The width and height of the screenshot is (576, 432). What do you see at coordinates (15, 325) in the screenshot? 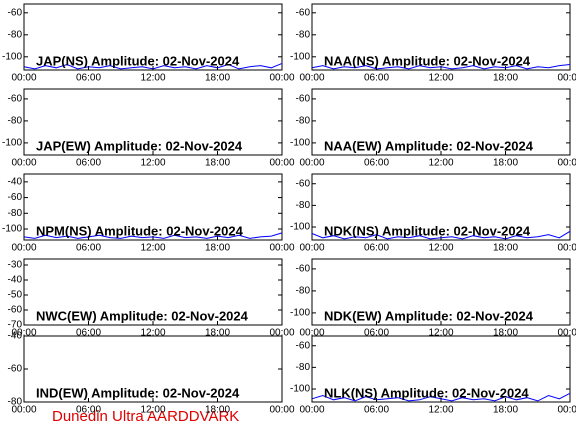
I see `y-tick-label: -70` at bounding box center [15, 325].